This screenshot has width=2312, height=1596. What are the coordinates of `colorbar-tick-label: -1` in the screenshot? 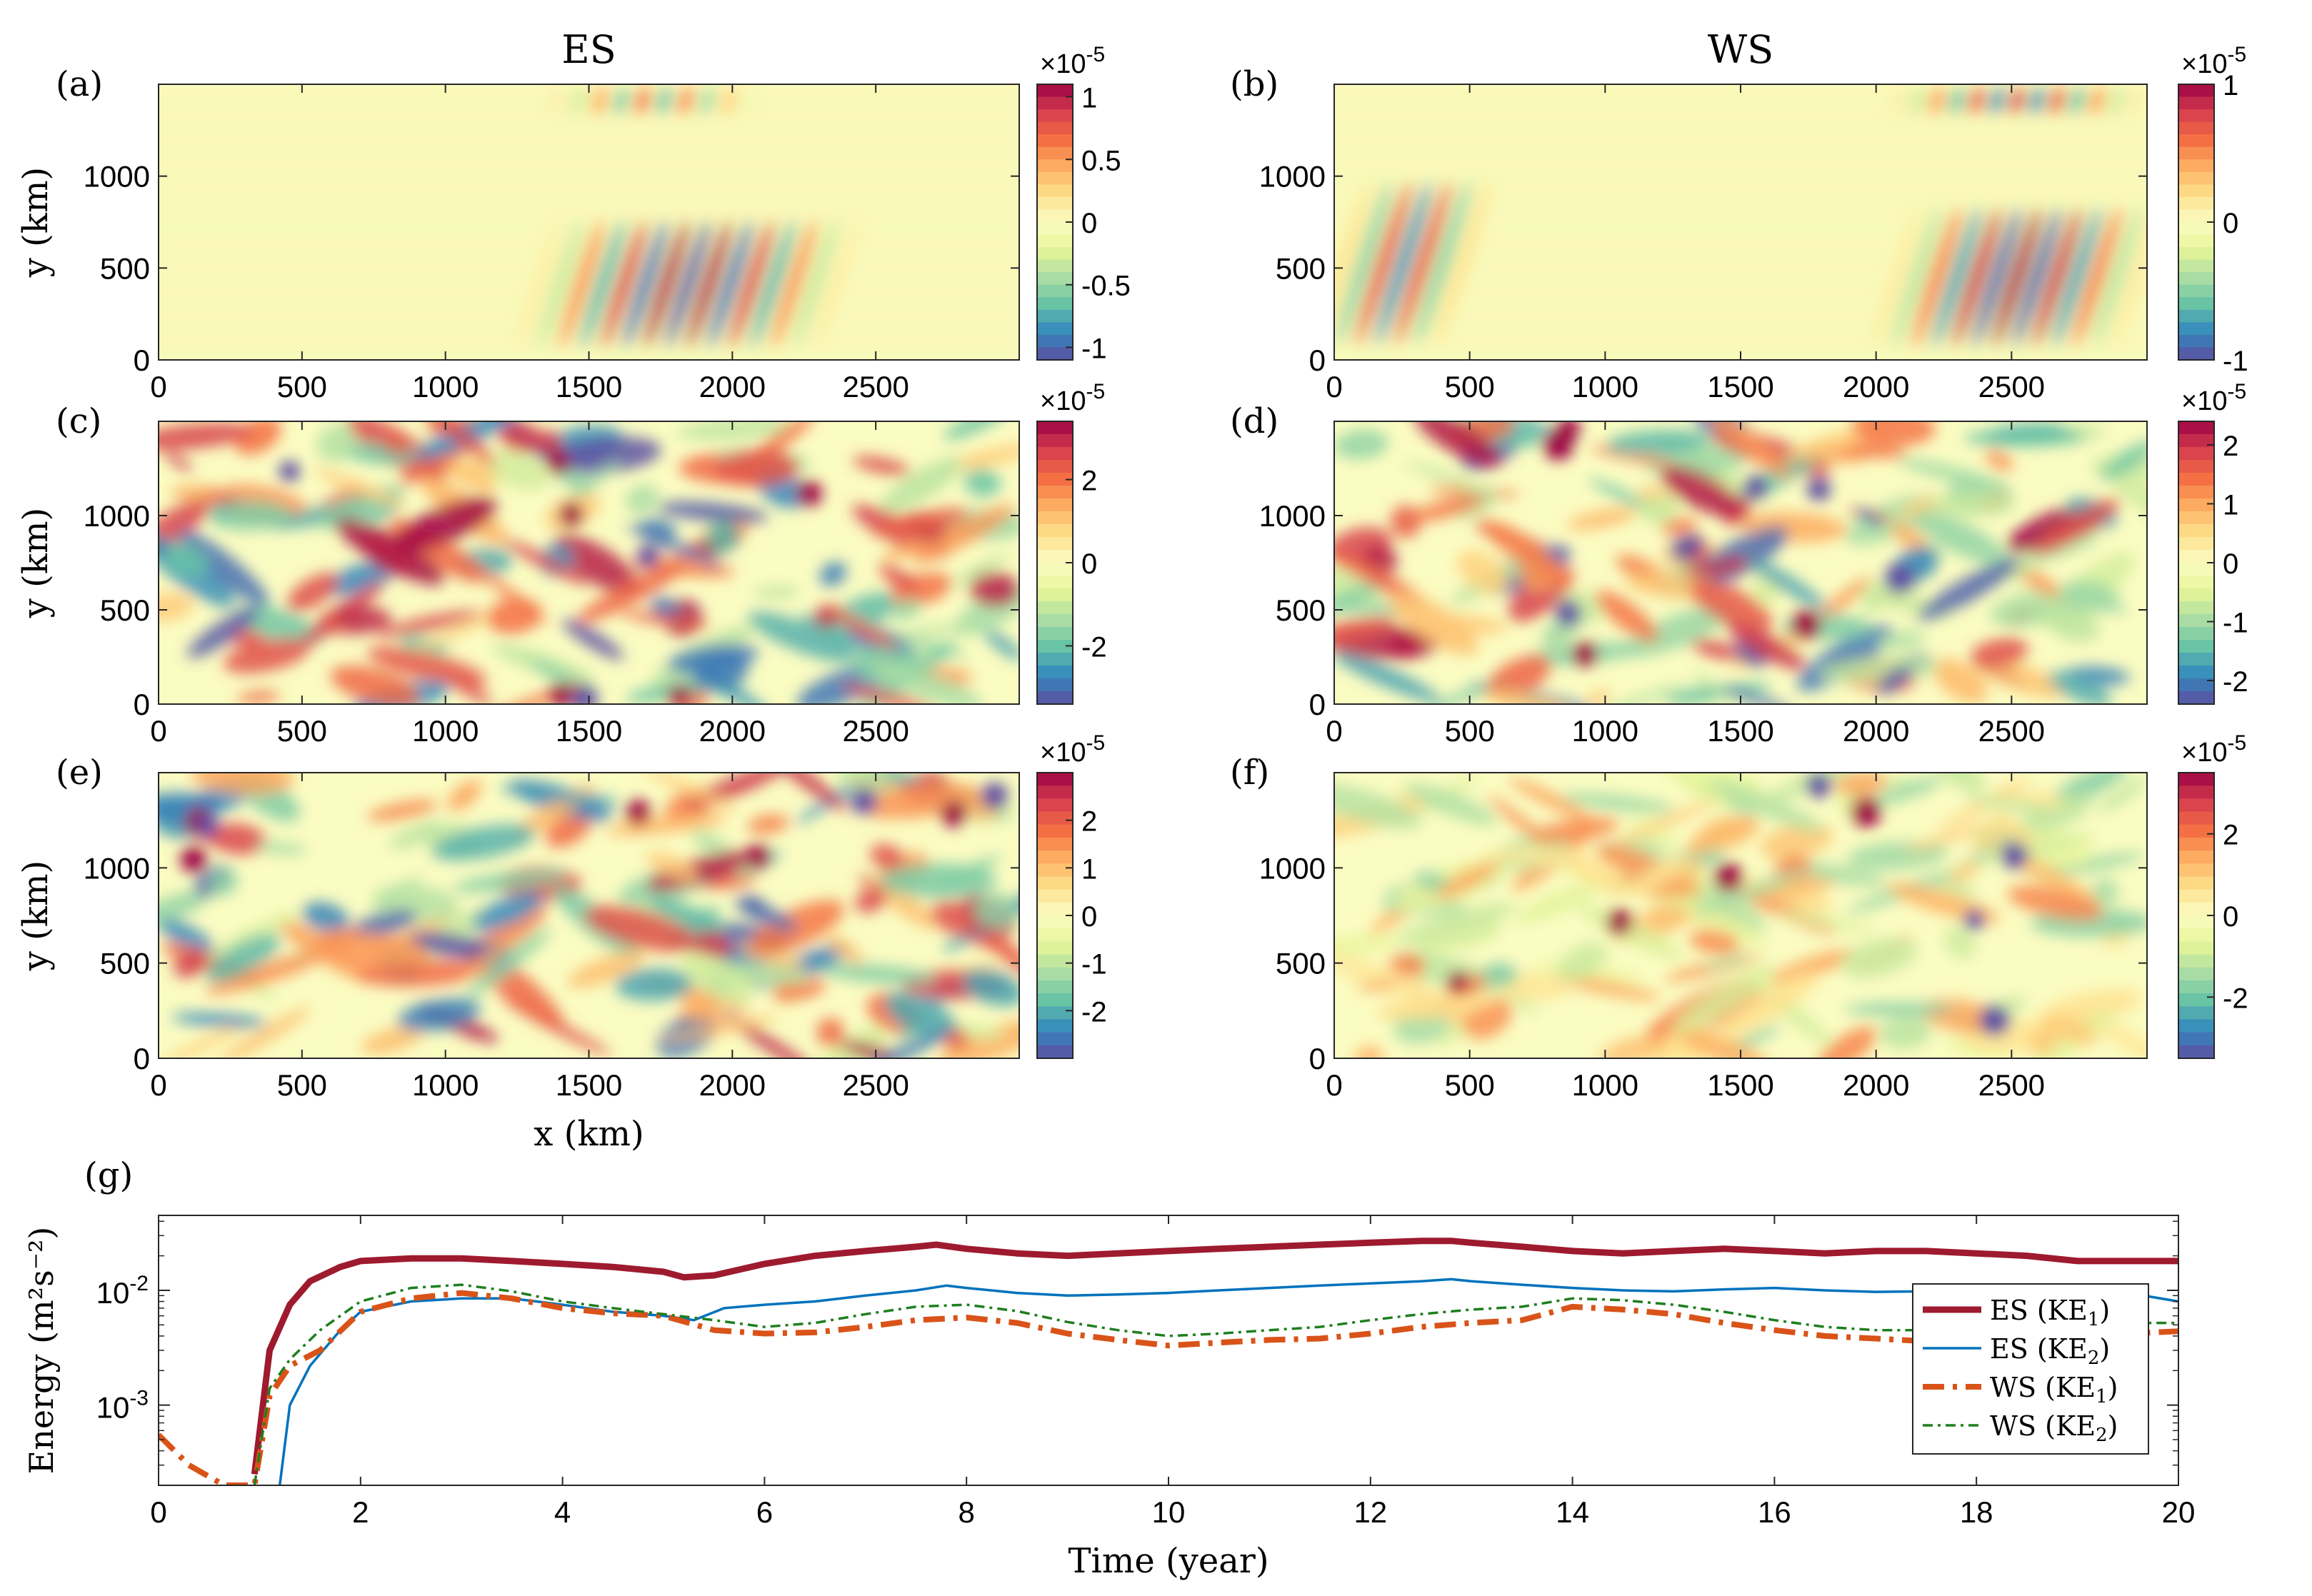 It's located at (2235, 361).